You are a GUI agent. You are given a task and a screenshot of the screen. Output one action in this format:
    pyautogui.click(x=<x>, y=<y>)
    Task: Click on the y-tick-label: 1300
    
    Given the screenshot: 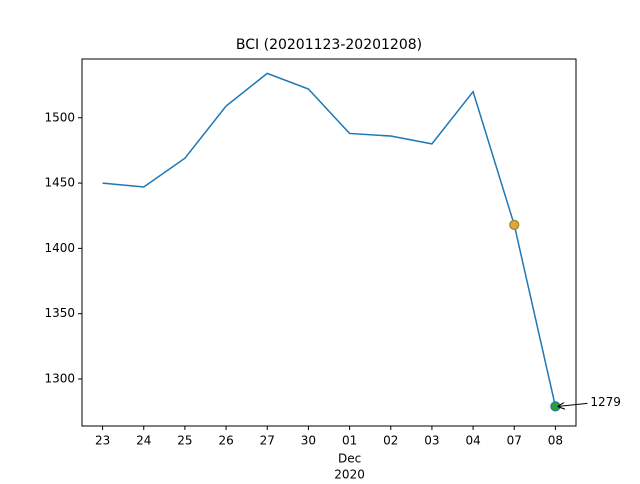 What is the action you would take?
    pyautogui.click(x=59, y=378)
    